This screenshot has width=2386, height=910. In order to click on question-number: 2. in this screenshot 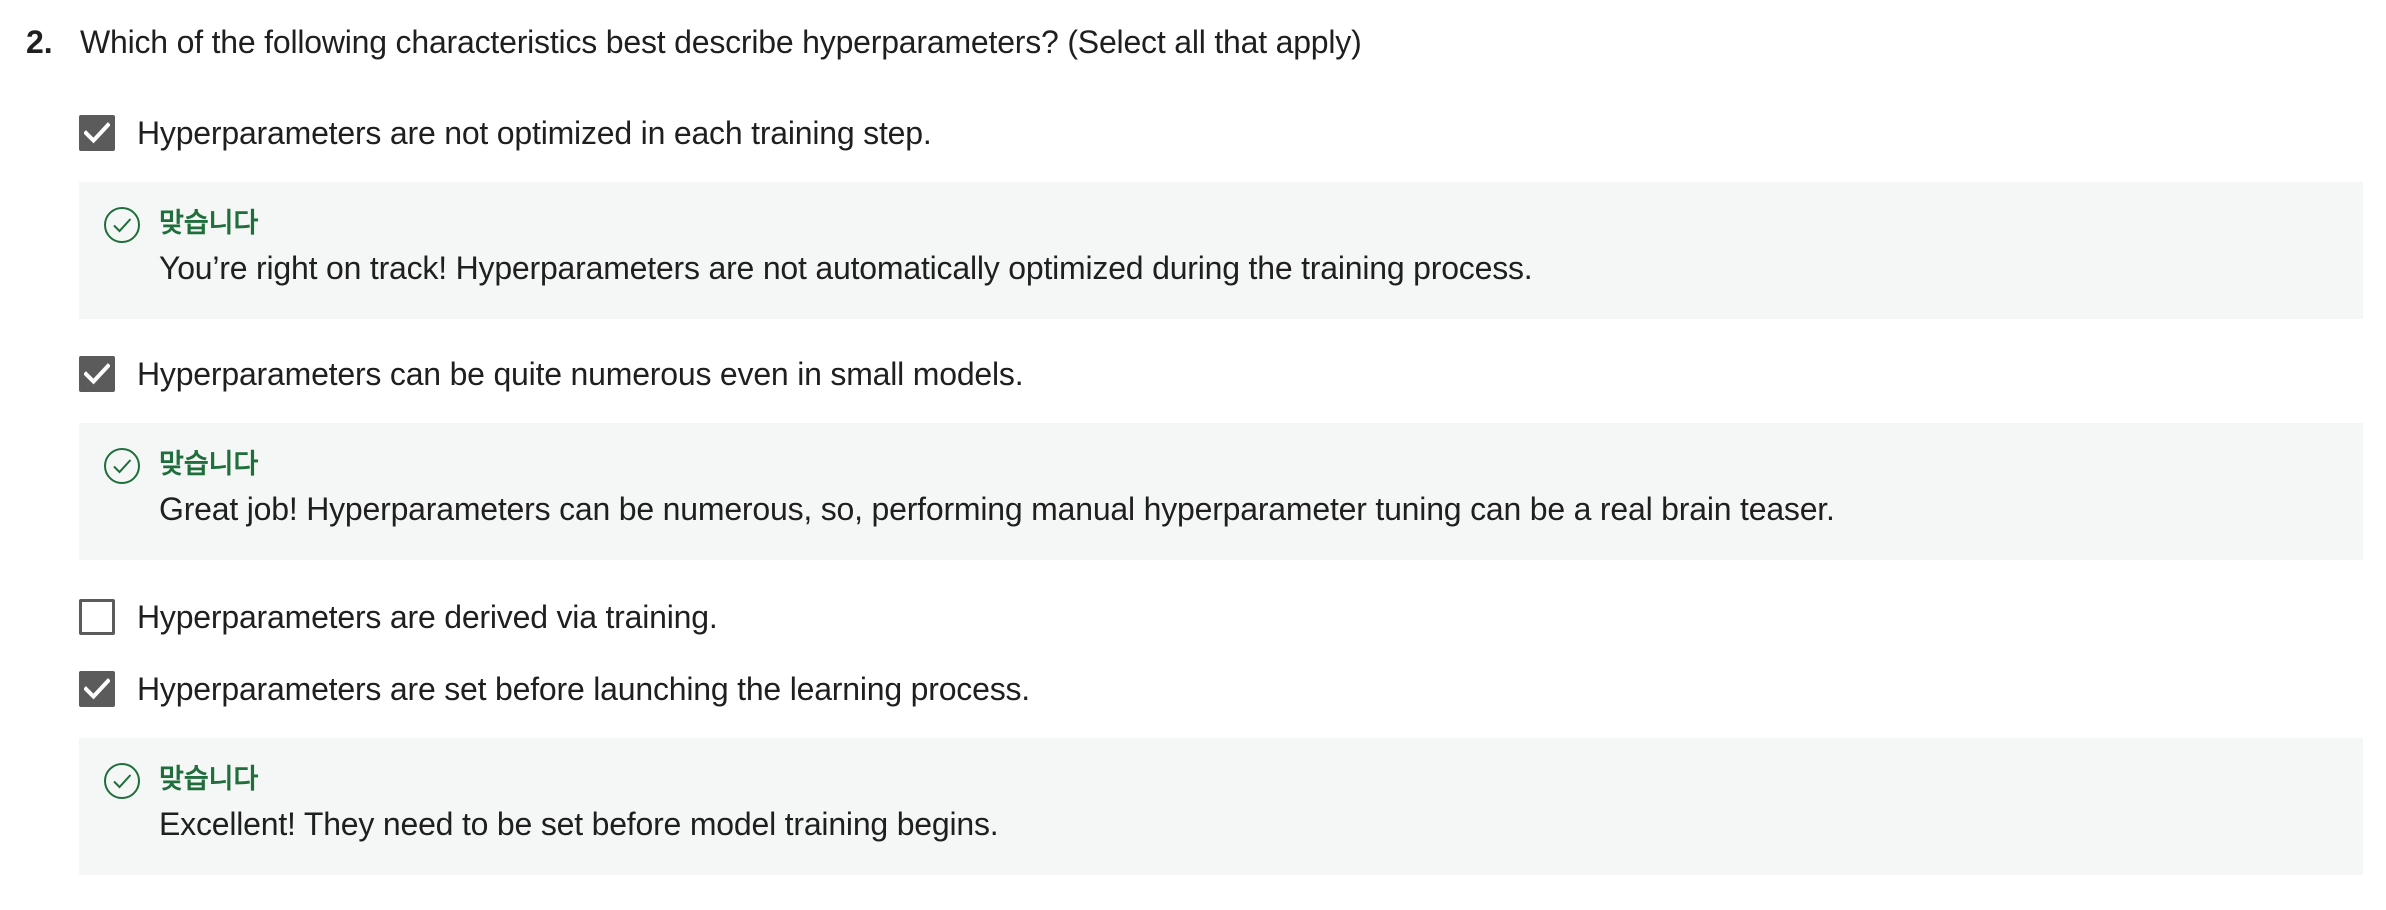, I will do `click(39, 42)`.